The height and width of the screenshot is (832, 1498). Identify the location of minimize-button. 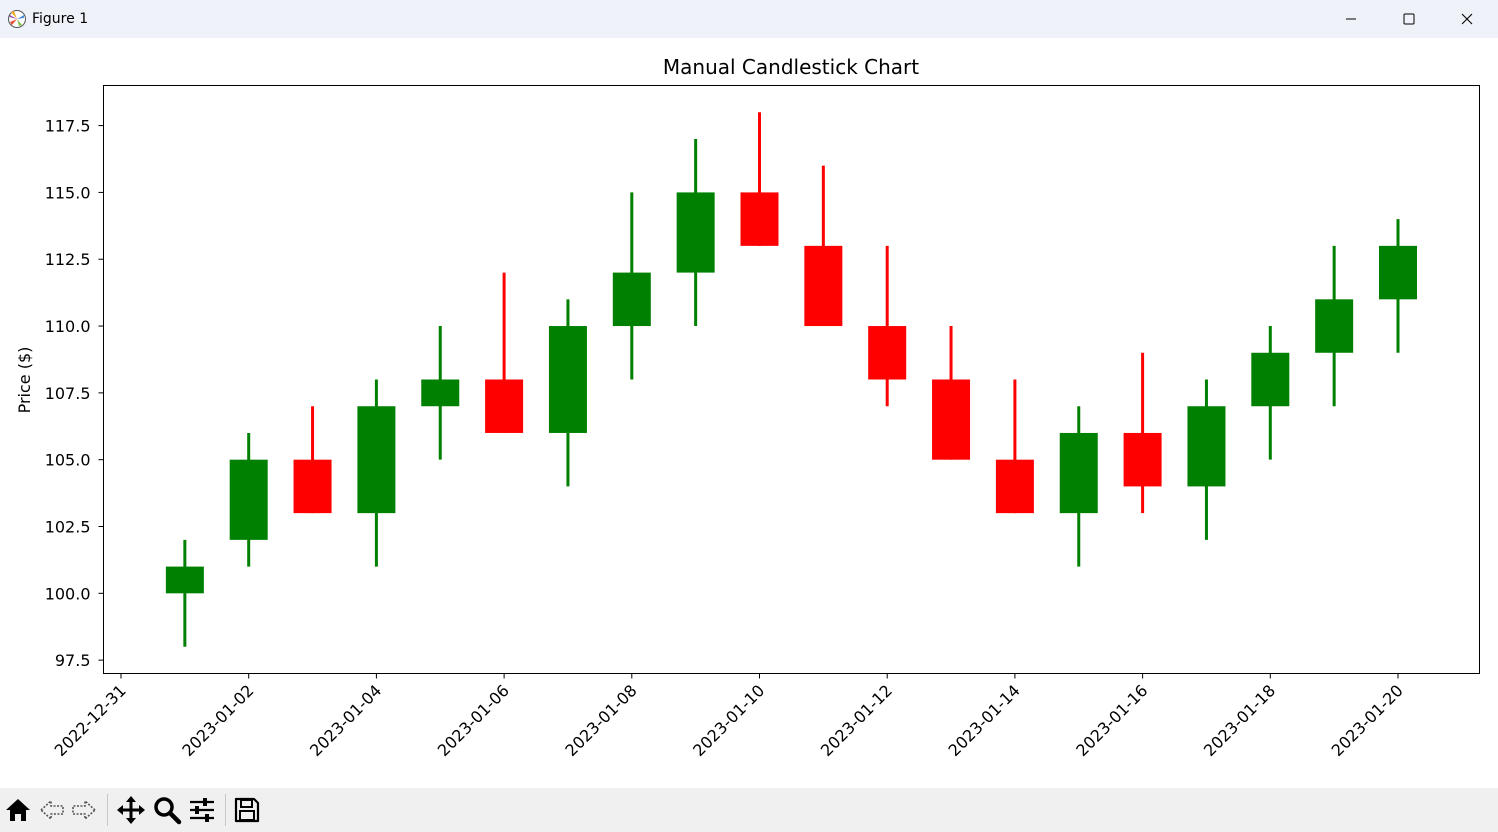
(1351, 19).